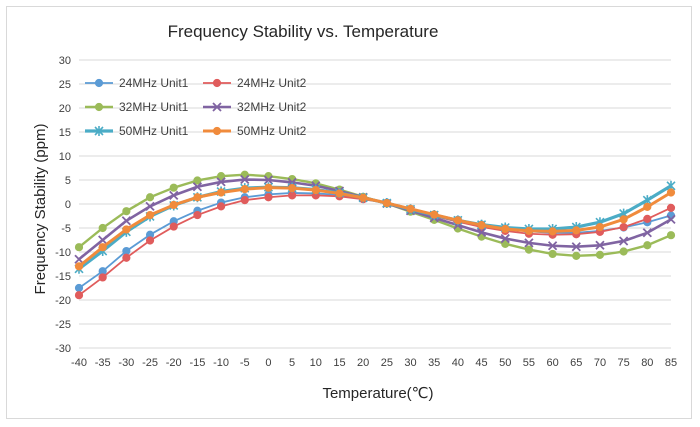  What do you see at coordinates (66, 229) in the screenshot?
I see `y-tick-label: -5` at bounding box center [66, 229].